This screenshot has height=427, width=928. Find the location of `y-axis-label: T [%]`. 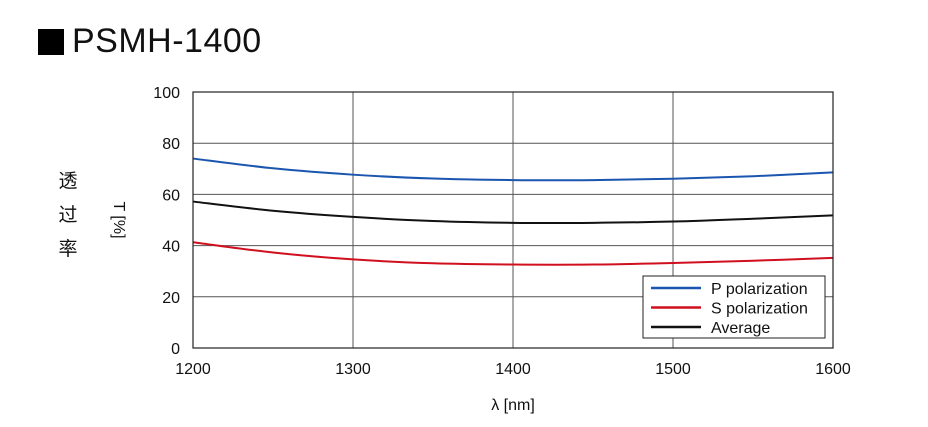

y-axis-label: T [%] is located at coordinates (118, 219).